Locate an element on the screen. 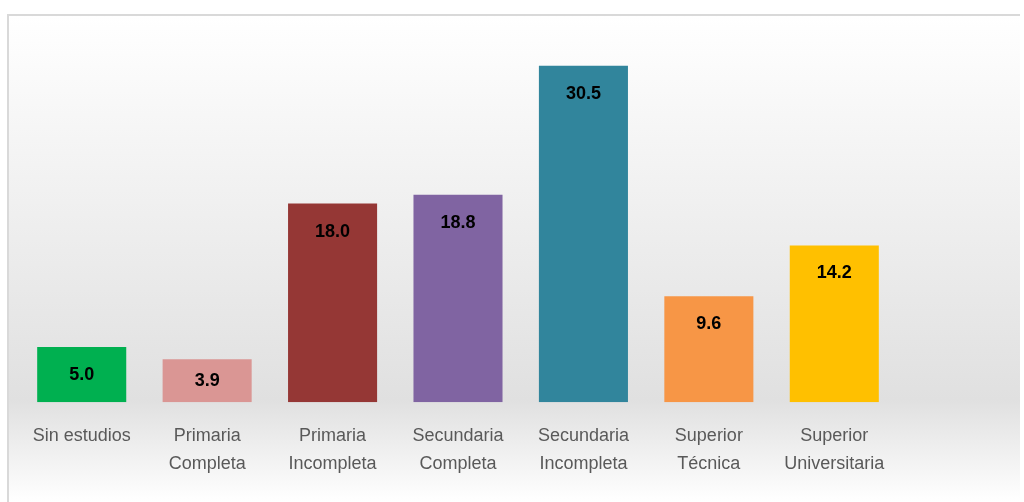 The height and width of the screenshot is (502, 1024). x-tick-label: Superior Universitaria is located at coordinates (835, 449).